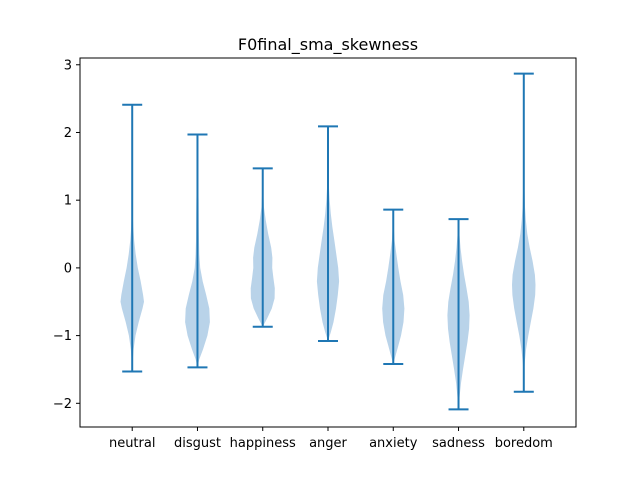 The width and height of the screenshot is (640, 480). I want to click on y-tick-label: 3, so click(68, 65).